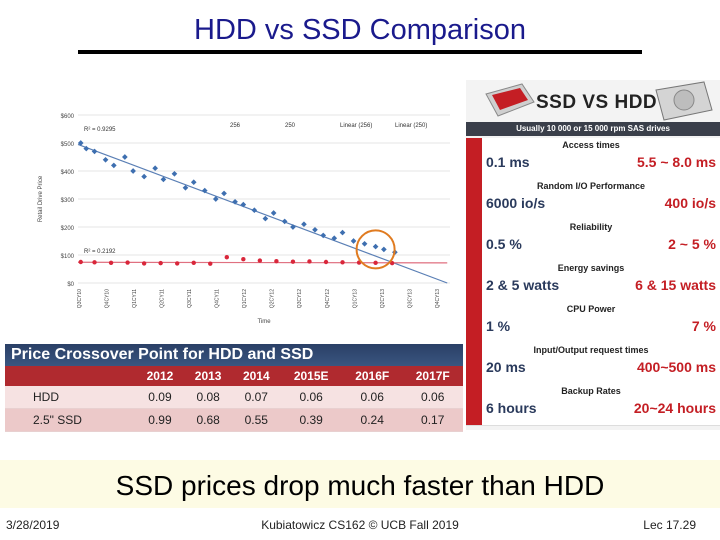 This screenshot has width=720, height=540. I want to click on ssd-drive-image, so click(510, 100).